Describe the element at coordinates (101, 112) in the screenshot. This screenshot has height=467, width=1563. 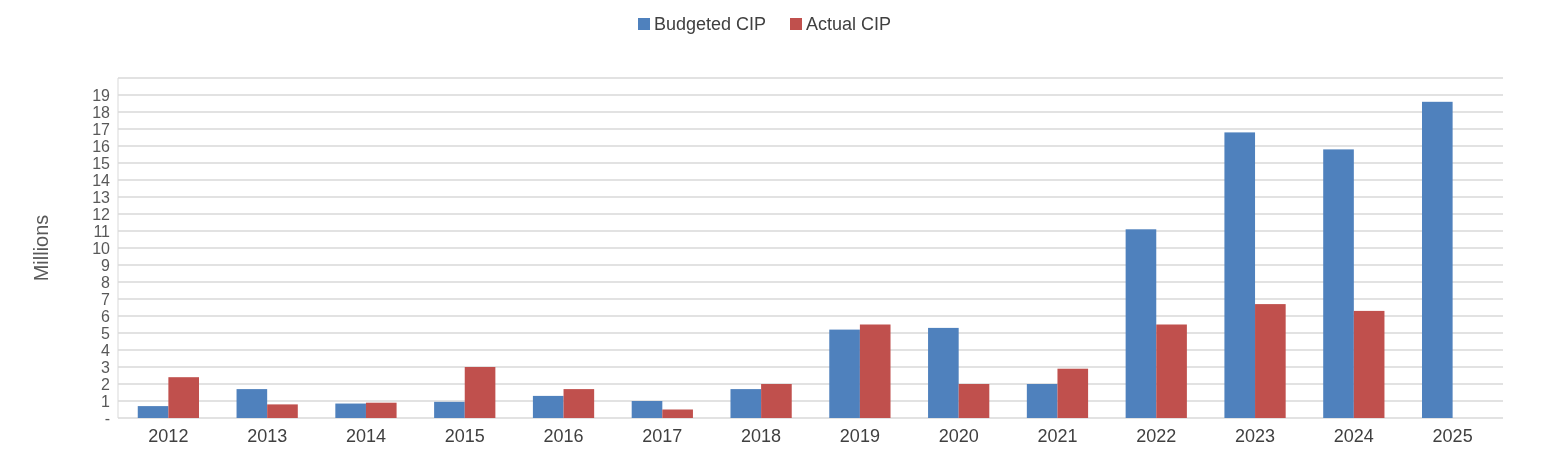
I see `y-tick-label: 18` at that location.